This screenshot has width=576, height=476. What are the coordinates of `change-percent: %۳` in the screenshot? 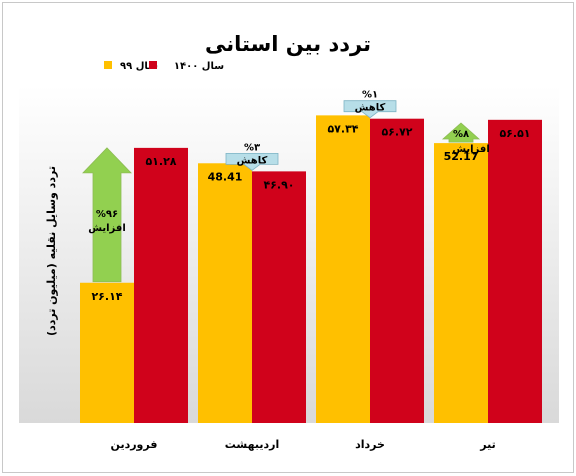 It's located at (252, 147).